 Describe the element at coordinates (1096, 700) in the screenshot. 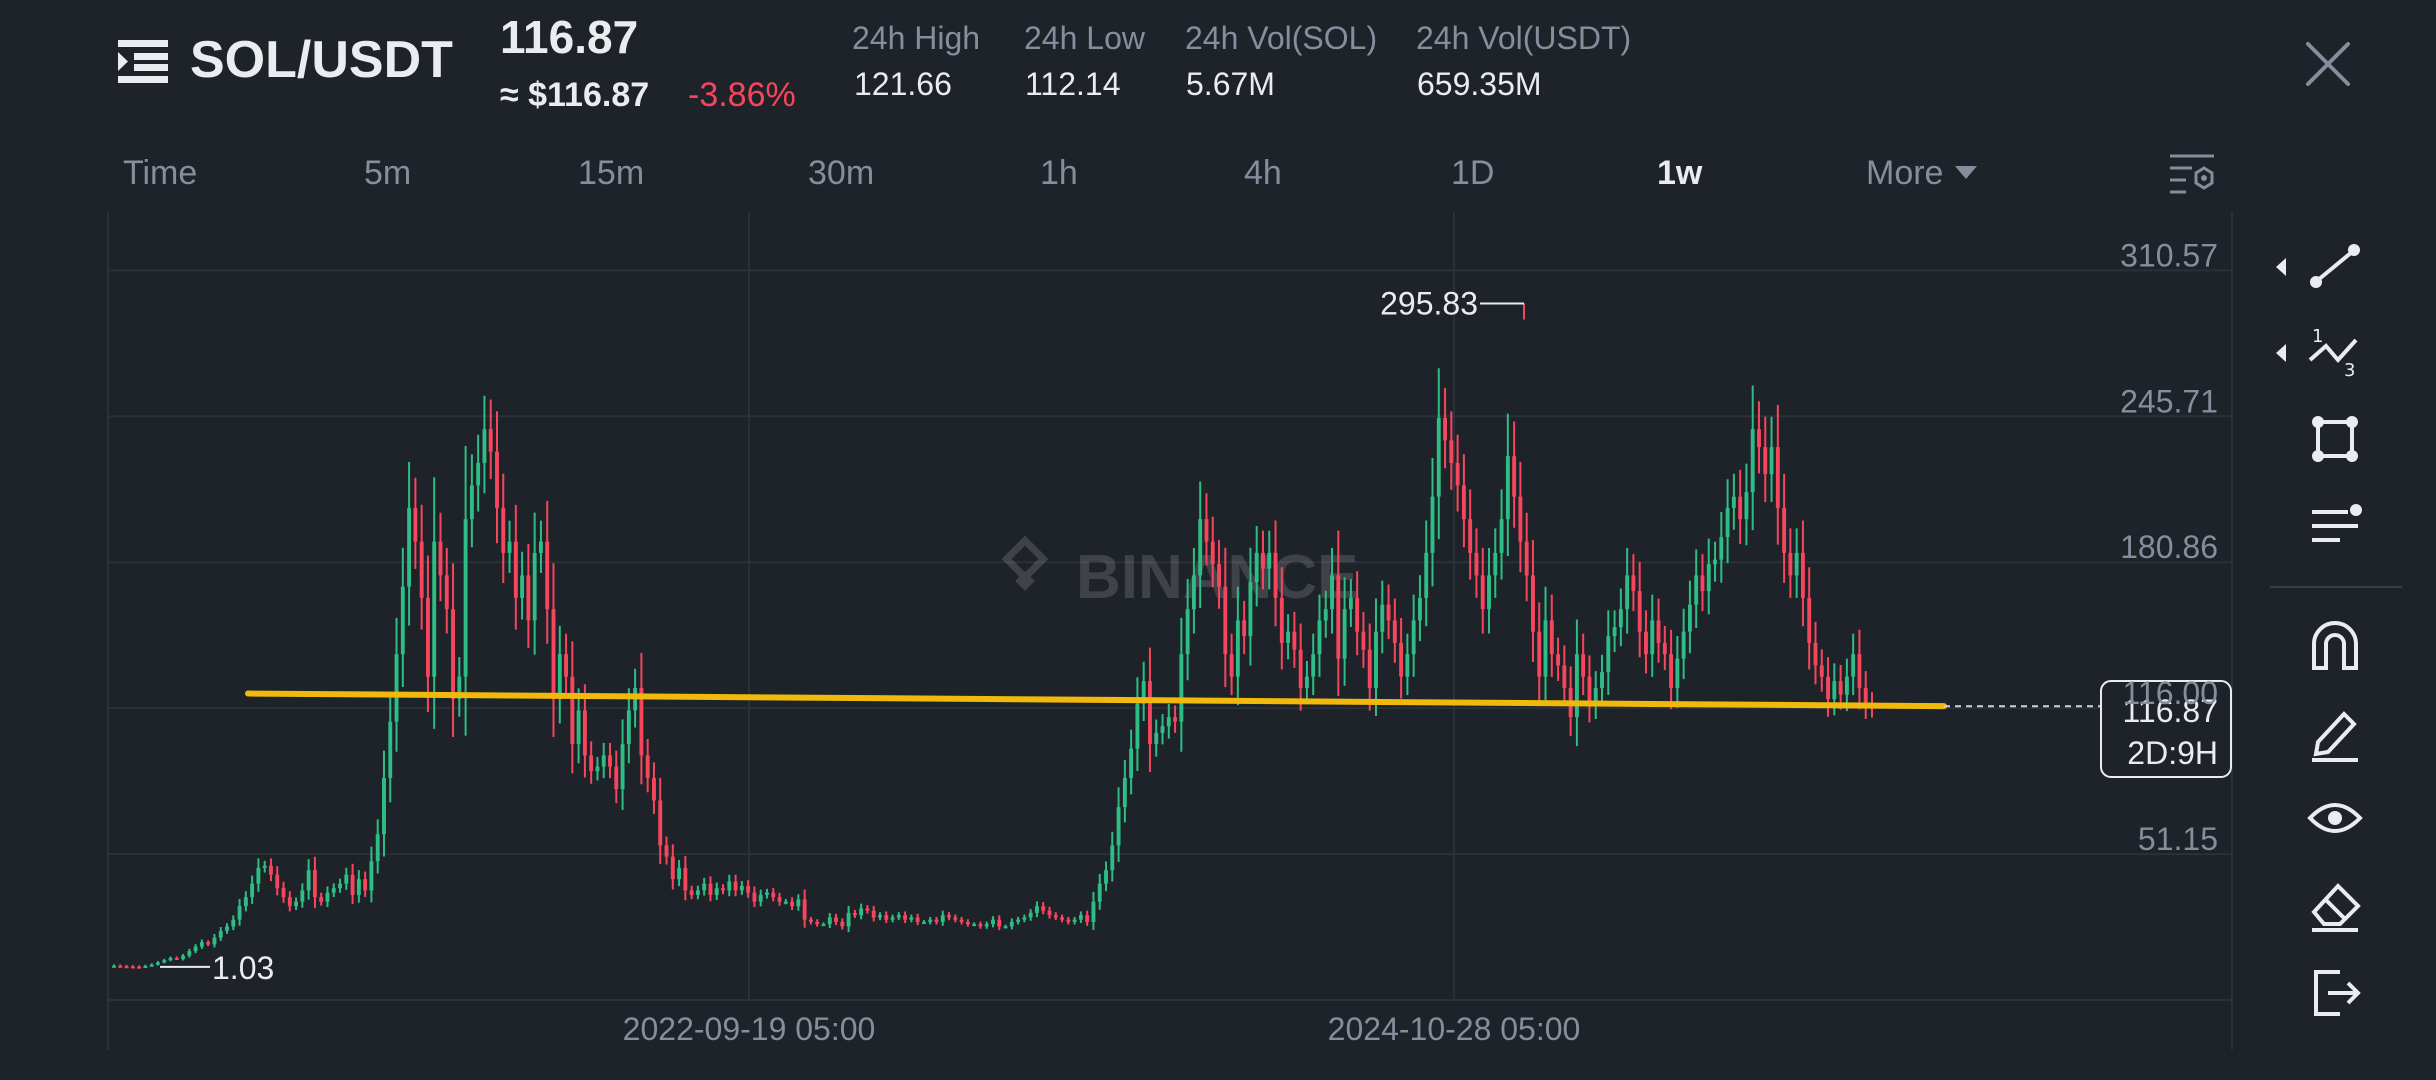

I see `trend-line` at that location.